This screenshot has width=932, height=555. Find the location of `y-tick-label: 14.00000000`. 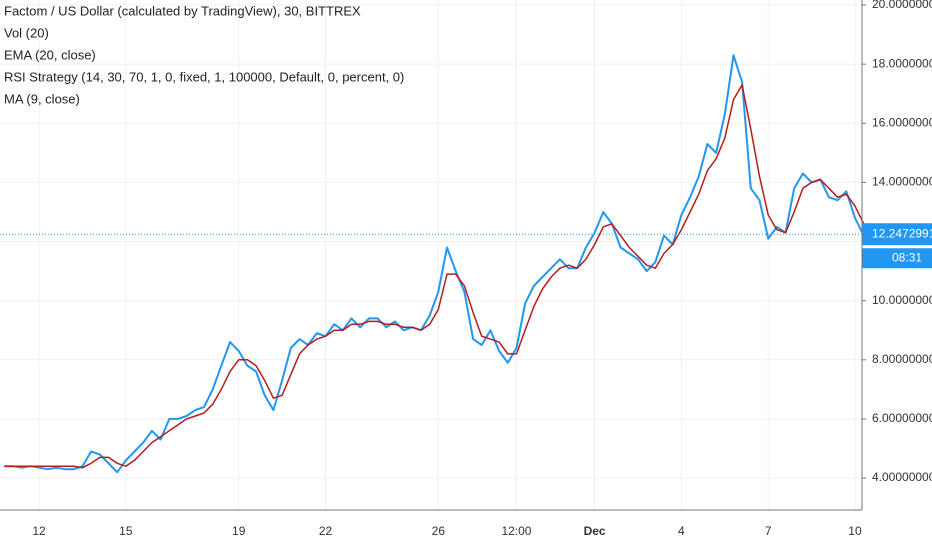

y-tick-label: 14.00000000 is located at coordinates (902, 182).